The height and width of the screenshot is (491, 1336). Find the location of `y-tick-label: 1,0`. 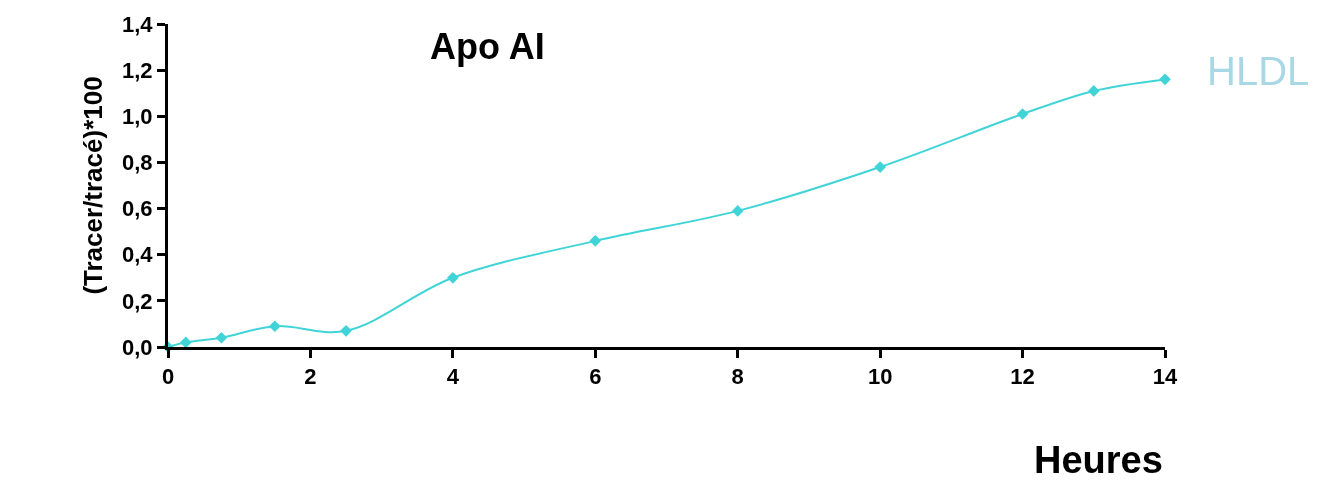

y-tick-label: 1,0 is located at coordinates (137, 116).